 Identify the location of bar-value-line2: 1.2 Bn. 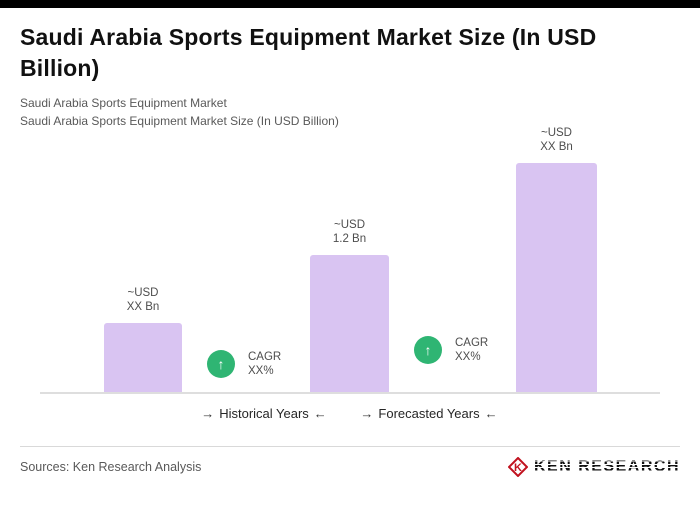
(349, 239).